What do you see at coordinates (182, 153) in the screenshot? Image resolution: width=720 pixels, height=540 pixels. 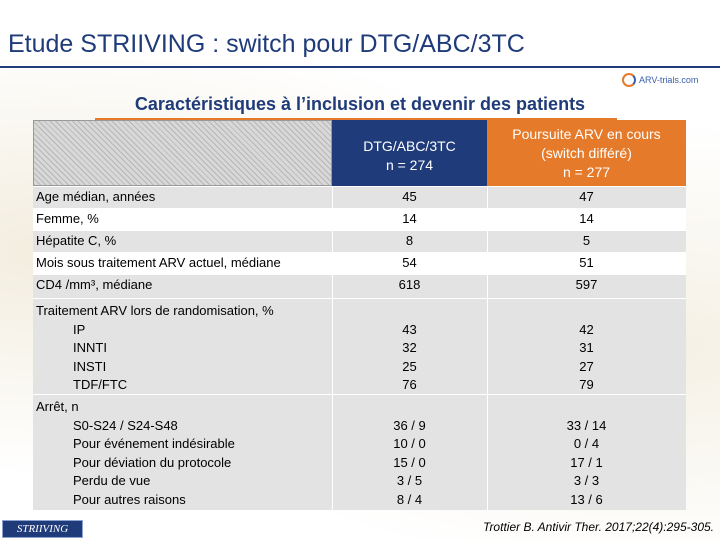 I see `table-corner-cell` at bounding box center [182, 153].